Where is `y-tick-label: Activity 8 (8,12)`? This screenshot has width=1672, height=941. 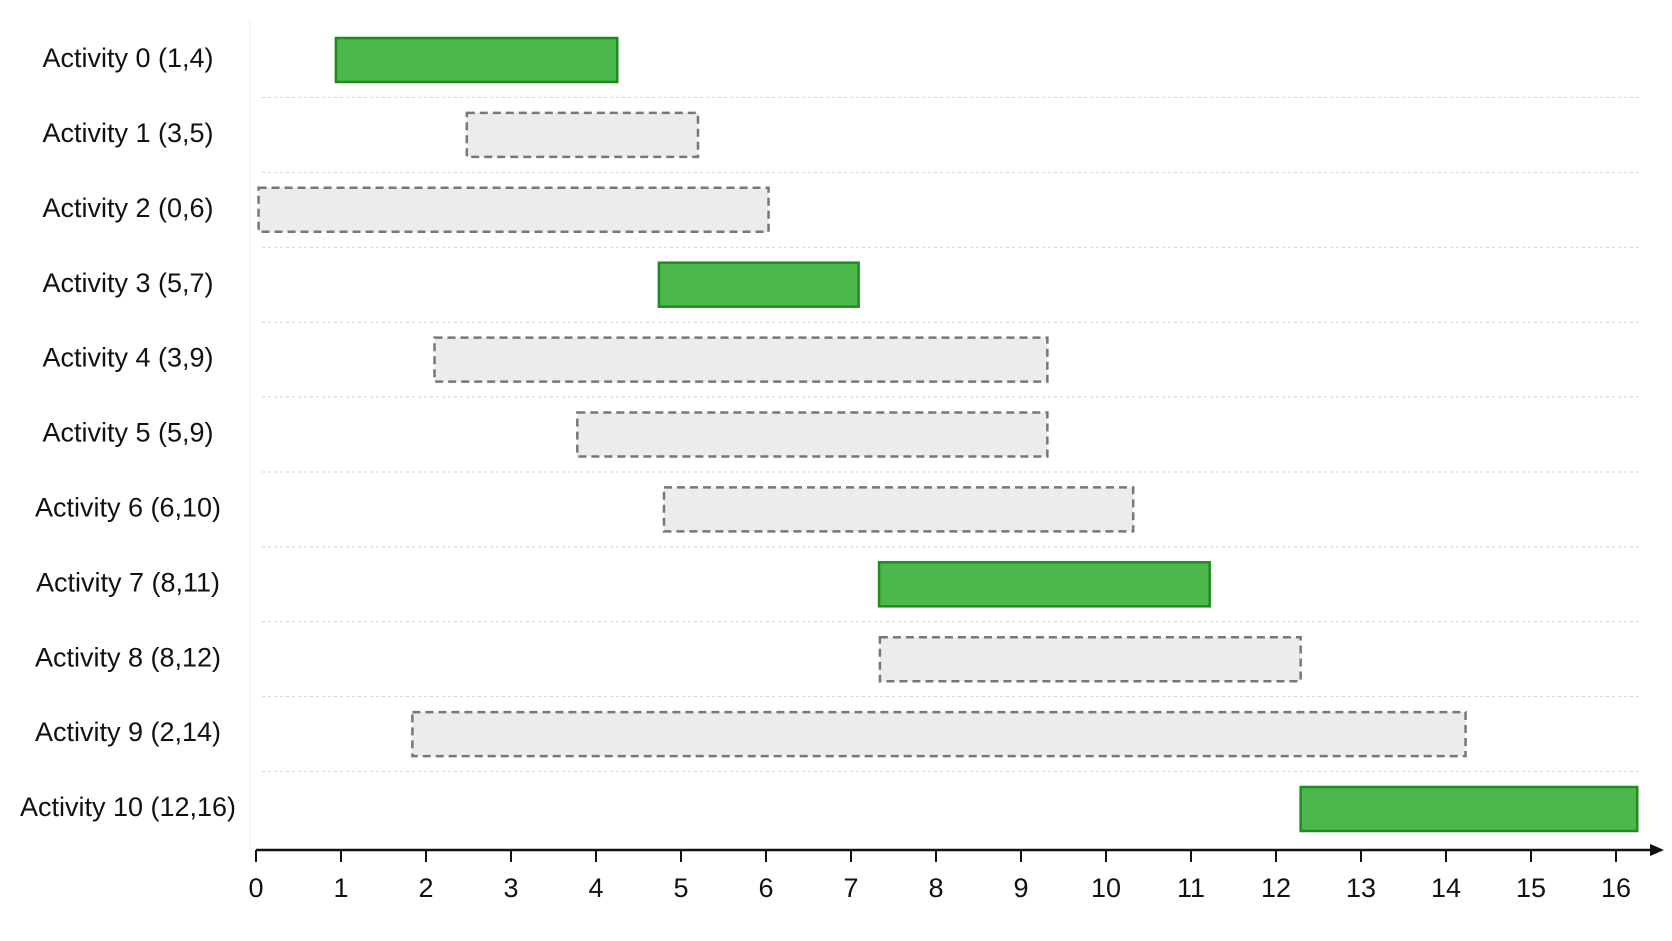
y-tick-label: Activity 8 (8,12) is located at coordinates (128, 657).